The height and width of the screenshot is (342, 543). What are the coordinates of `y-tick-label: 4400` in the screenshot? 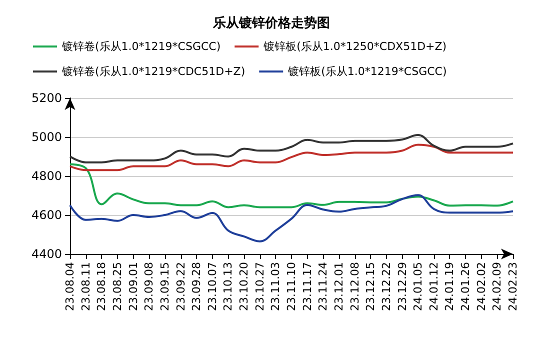 It's located at (46, 254).